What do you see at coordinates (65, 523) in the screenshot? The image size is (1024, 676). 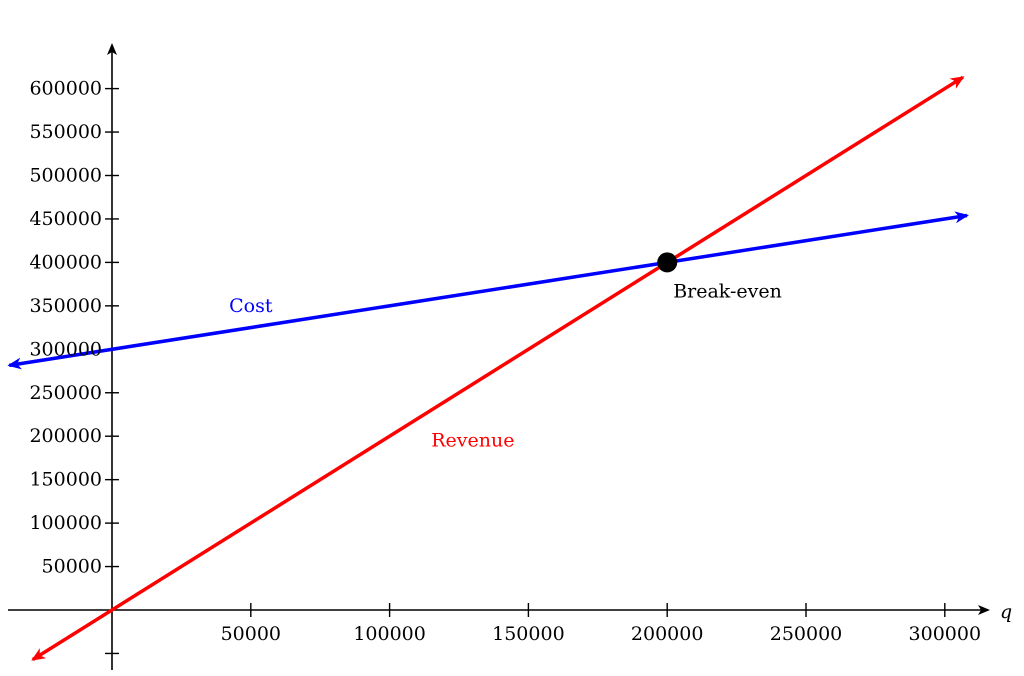 I see `y-tick-label: 100000` at bounding box center [65, 523].